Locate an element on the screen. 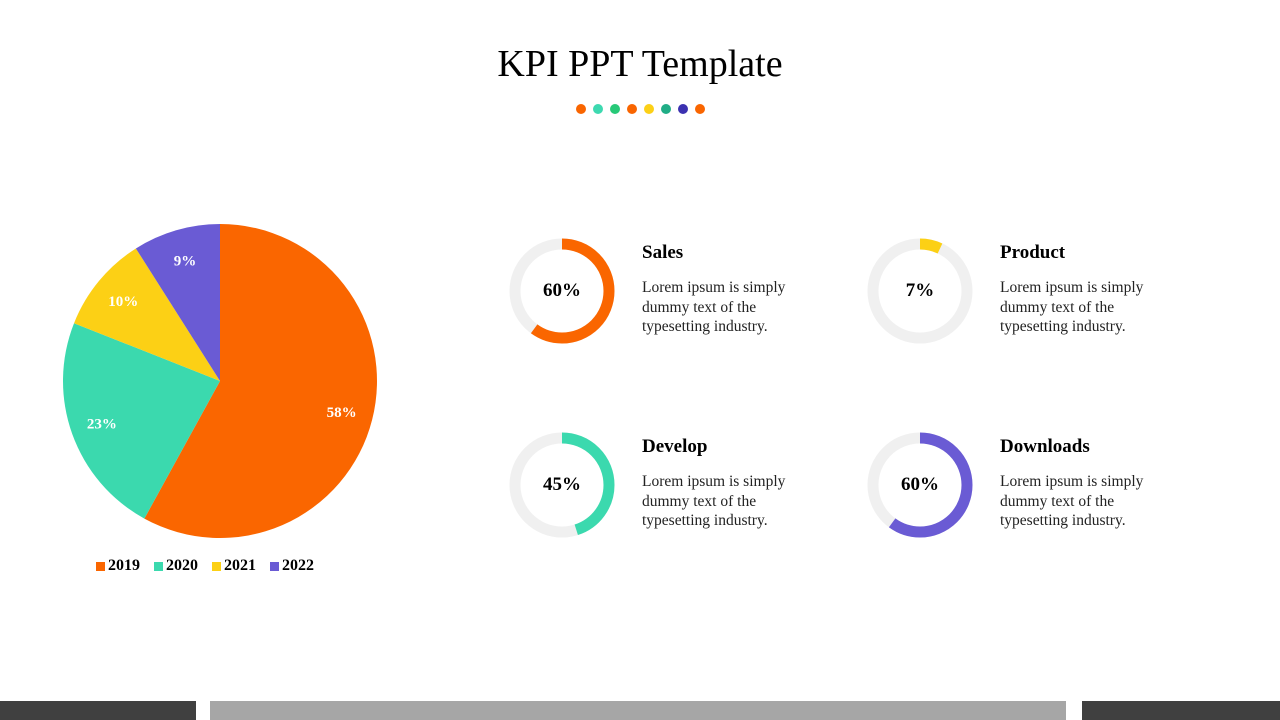  pie-legend: 2019 2020 2021 2022 is located at coordinates (205, 566).